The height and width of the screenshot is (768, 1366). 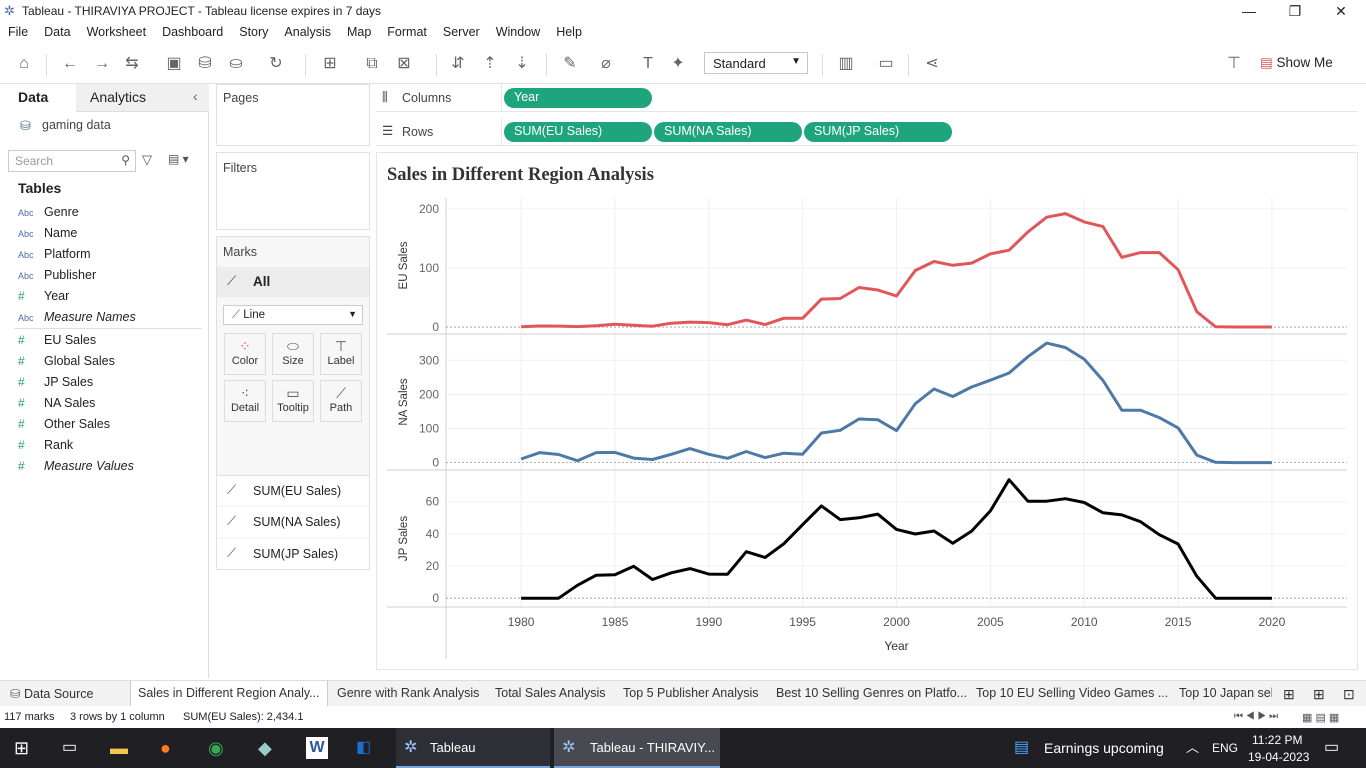 I want to click on tab-top10-japan: Top 10 Japan sel, so click(x=1225, y=693).